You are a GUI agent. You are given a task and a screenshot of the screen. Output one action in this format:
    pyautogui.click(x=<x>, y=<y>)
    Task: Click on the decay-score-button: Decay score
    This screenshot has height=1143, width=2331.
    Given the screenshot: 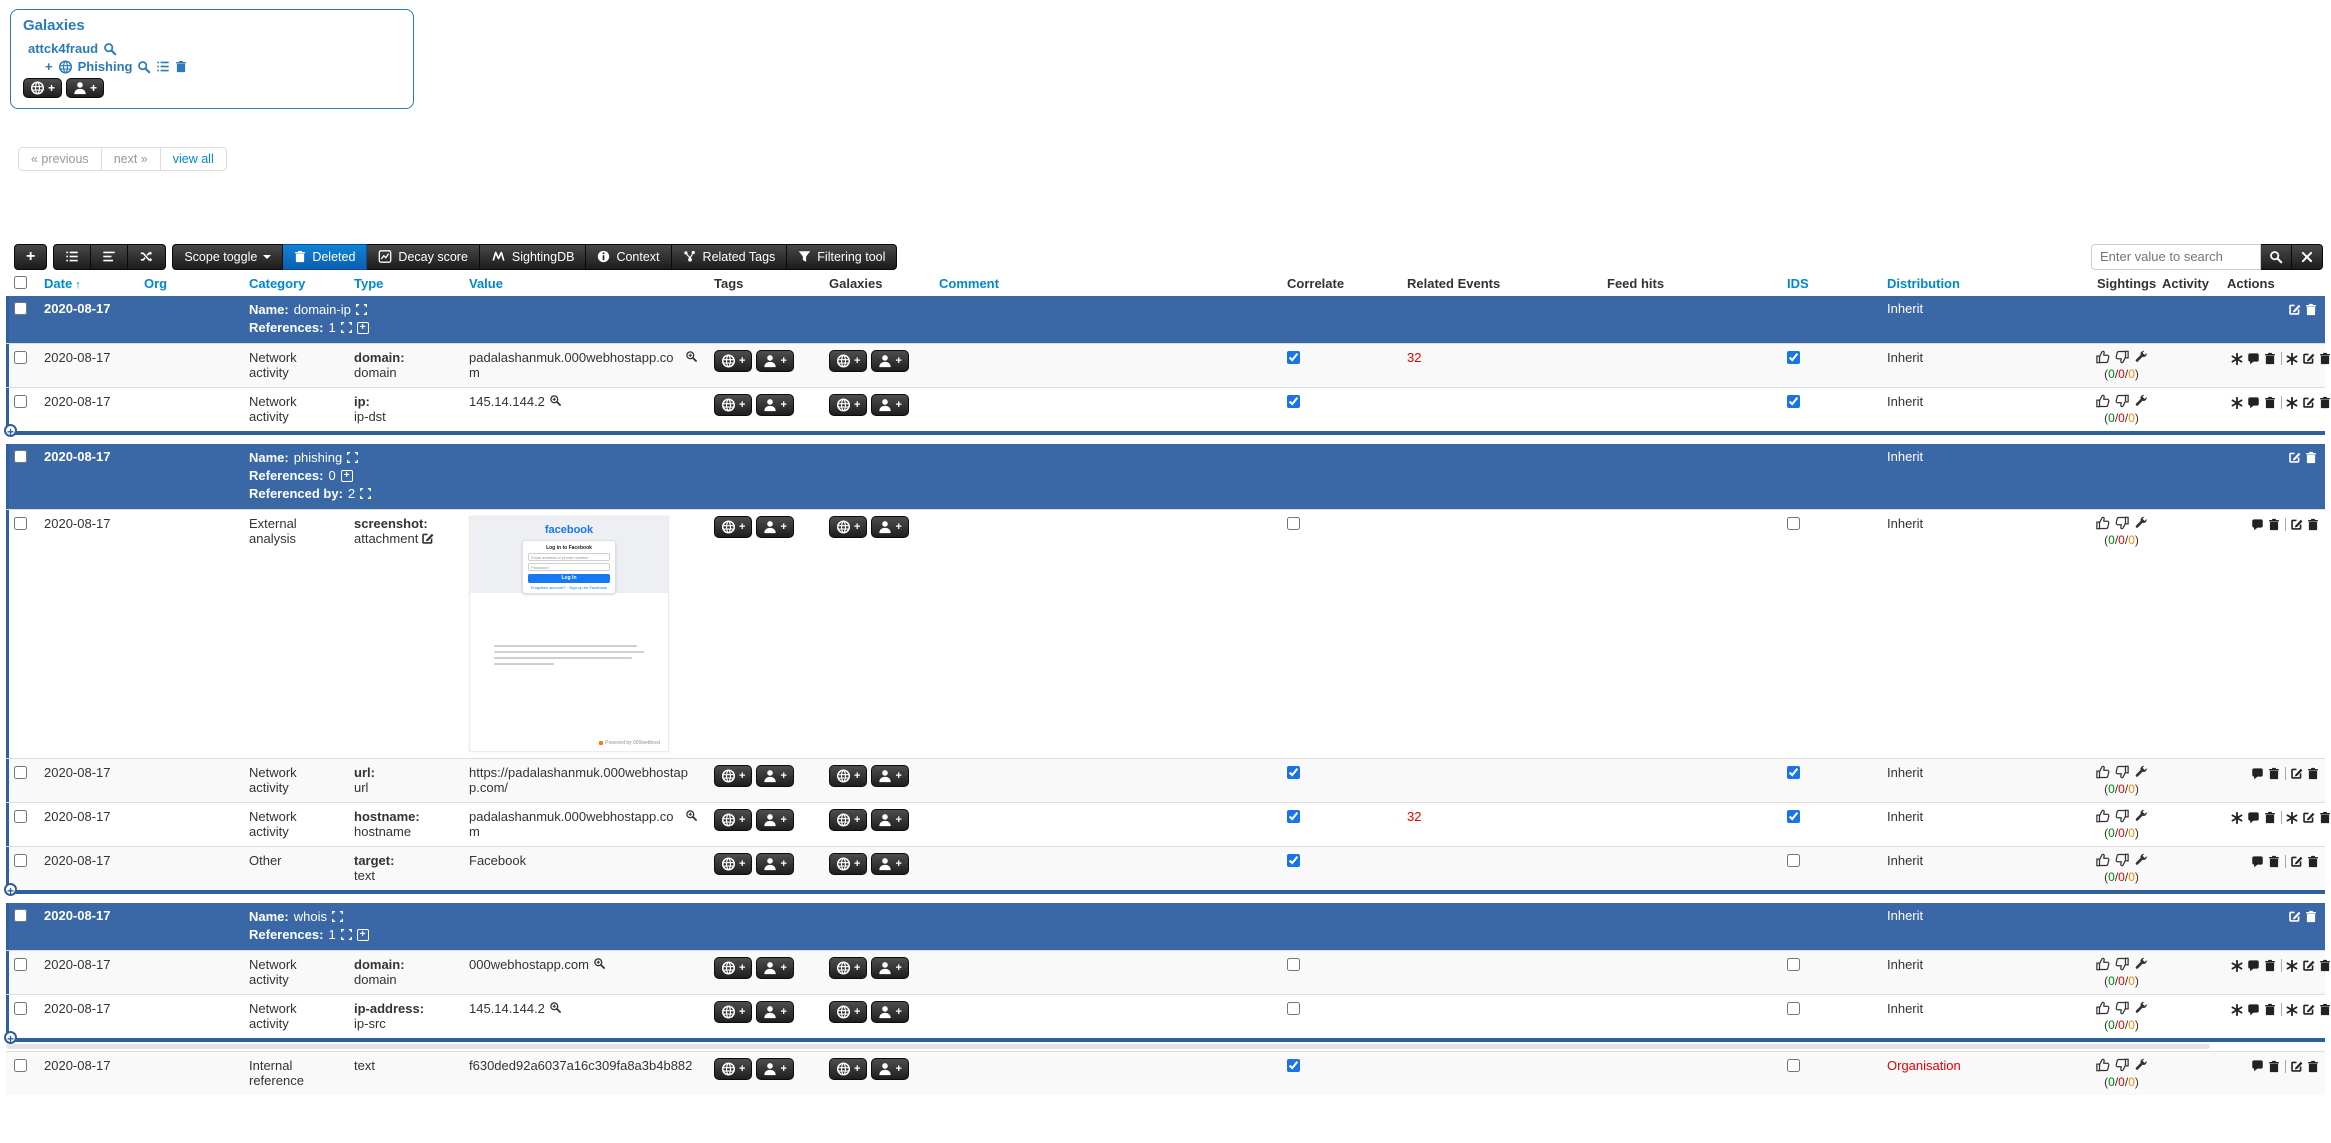 What is the action you would take?
    pyautogui.click(x=423, y=256)
    